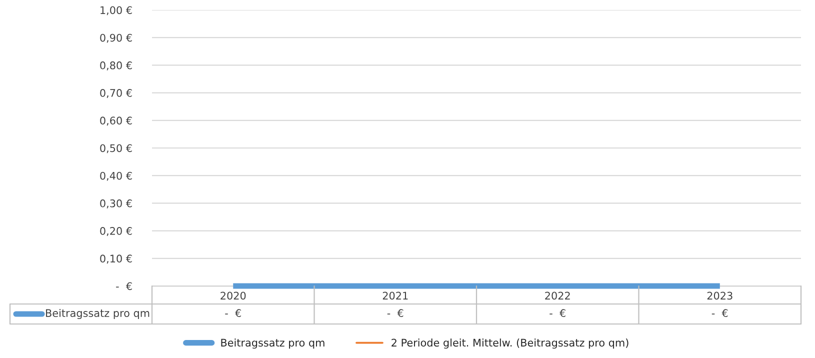  Describe the element at coordinates (116, 259) in the screenshot. I see `y-tick-label: 0,10 €` at that location.